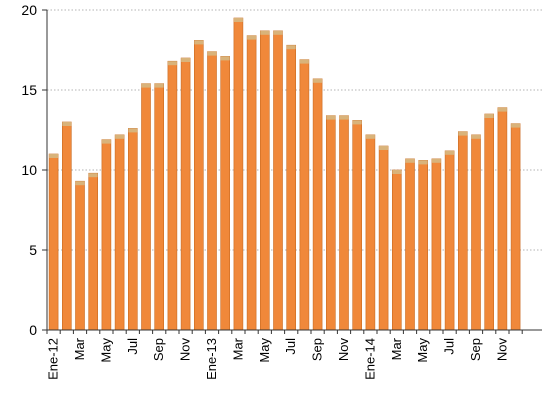 This screenshot has height=396, width=542. I want to click on x-tick-label-1: Mar, so click(79, 348).